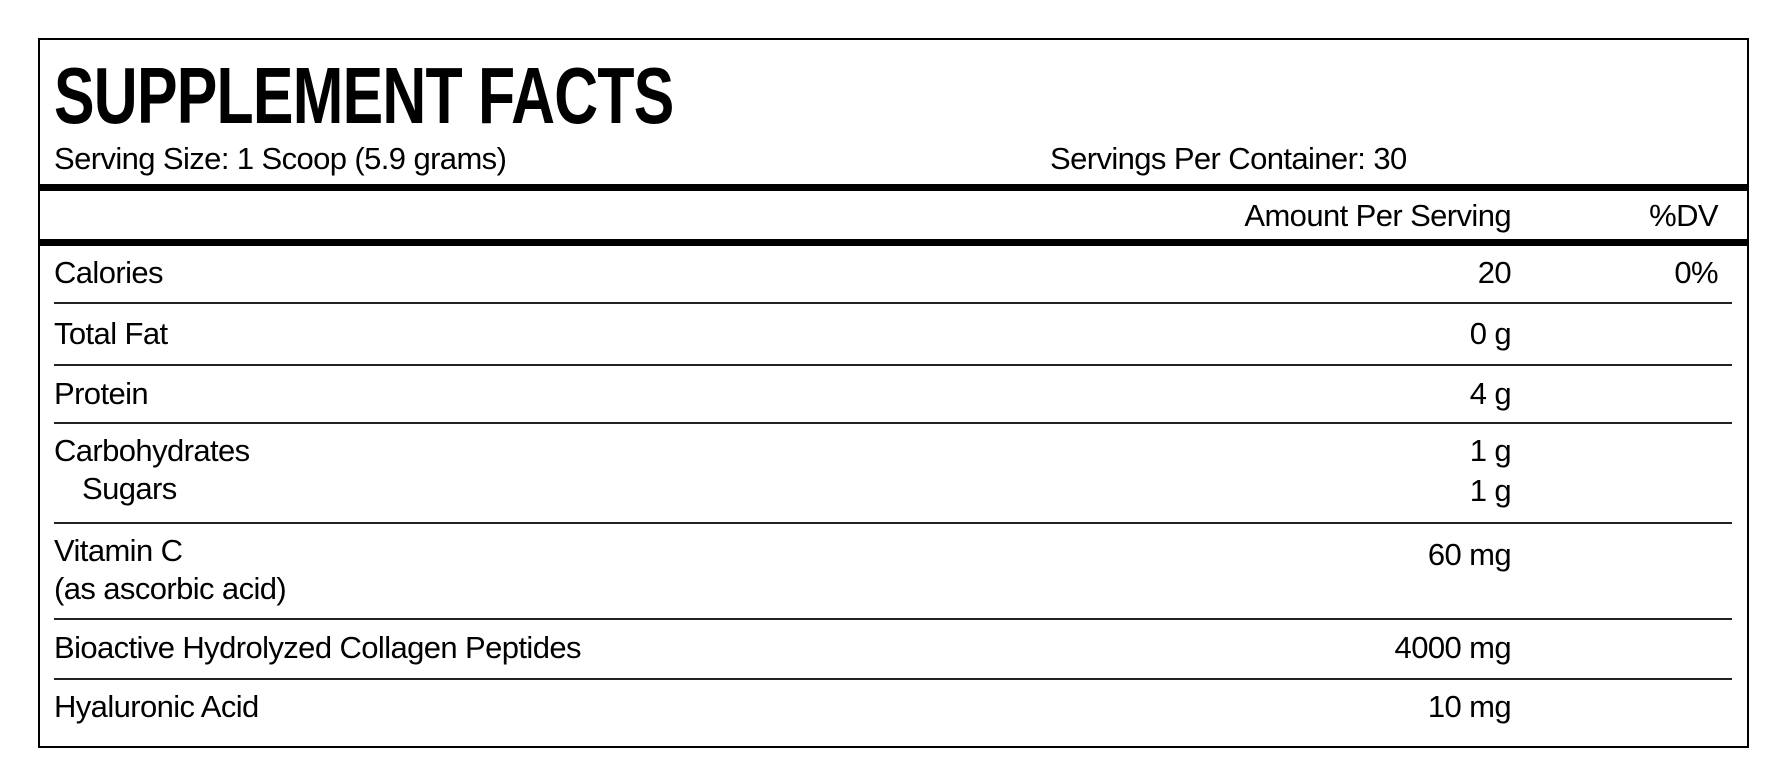  What do you see at coordinates (1469, 706) in the screenshot?
I see `nutrient-amount: 10 mg` at bounding box center [1469, 706].